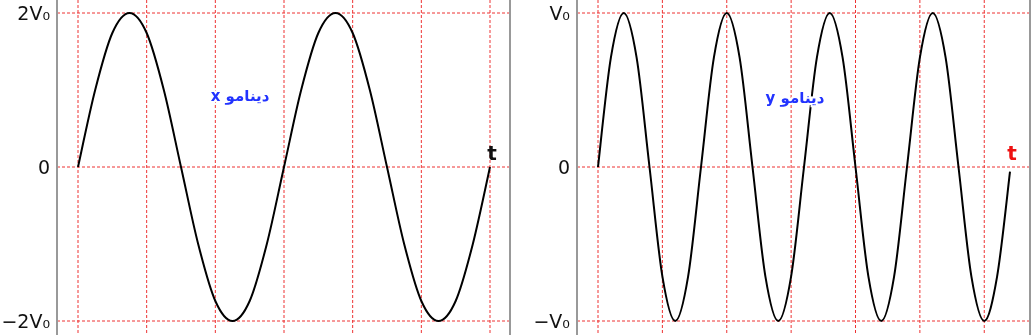  I want to click on text: V₀, so click(559, 13).